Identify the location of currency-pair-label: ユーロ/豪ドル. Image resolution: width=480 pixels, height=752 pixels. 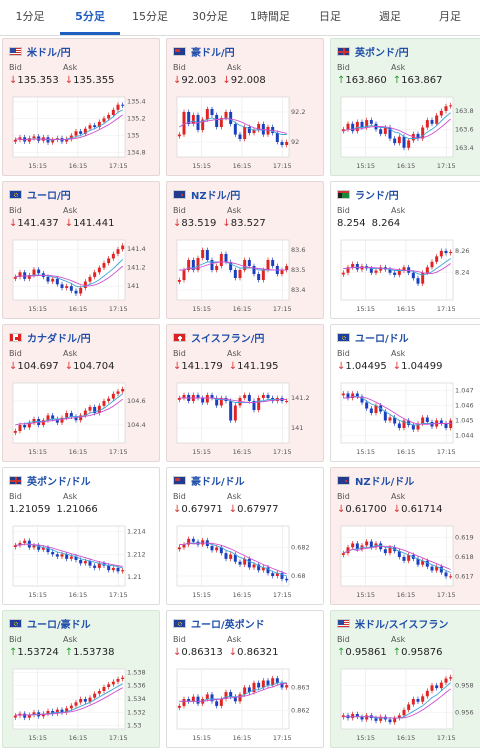
(59, 625).